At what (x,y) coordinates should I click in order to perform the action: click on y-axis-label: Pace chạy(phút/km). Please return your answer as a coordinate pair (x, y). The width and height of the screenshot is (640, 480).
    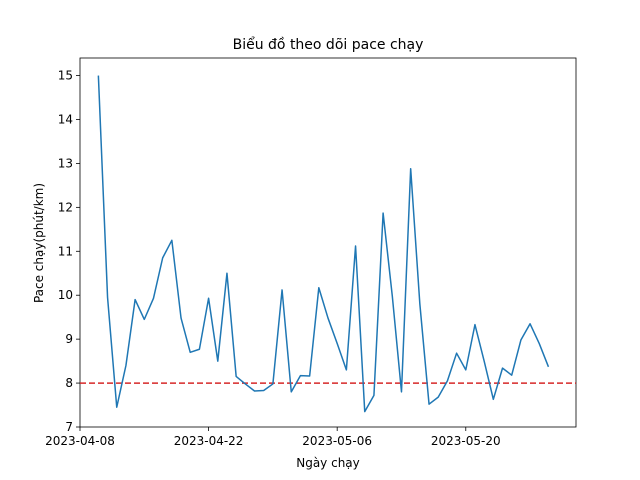
    Looking at the image, I should click on (39, 243).